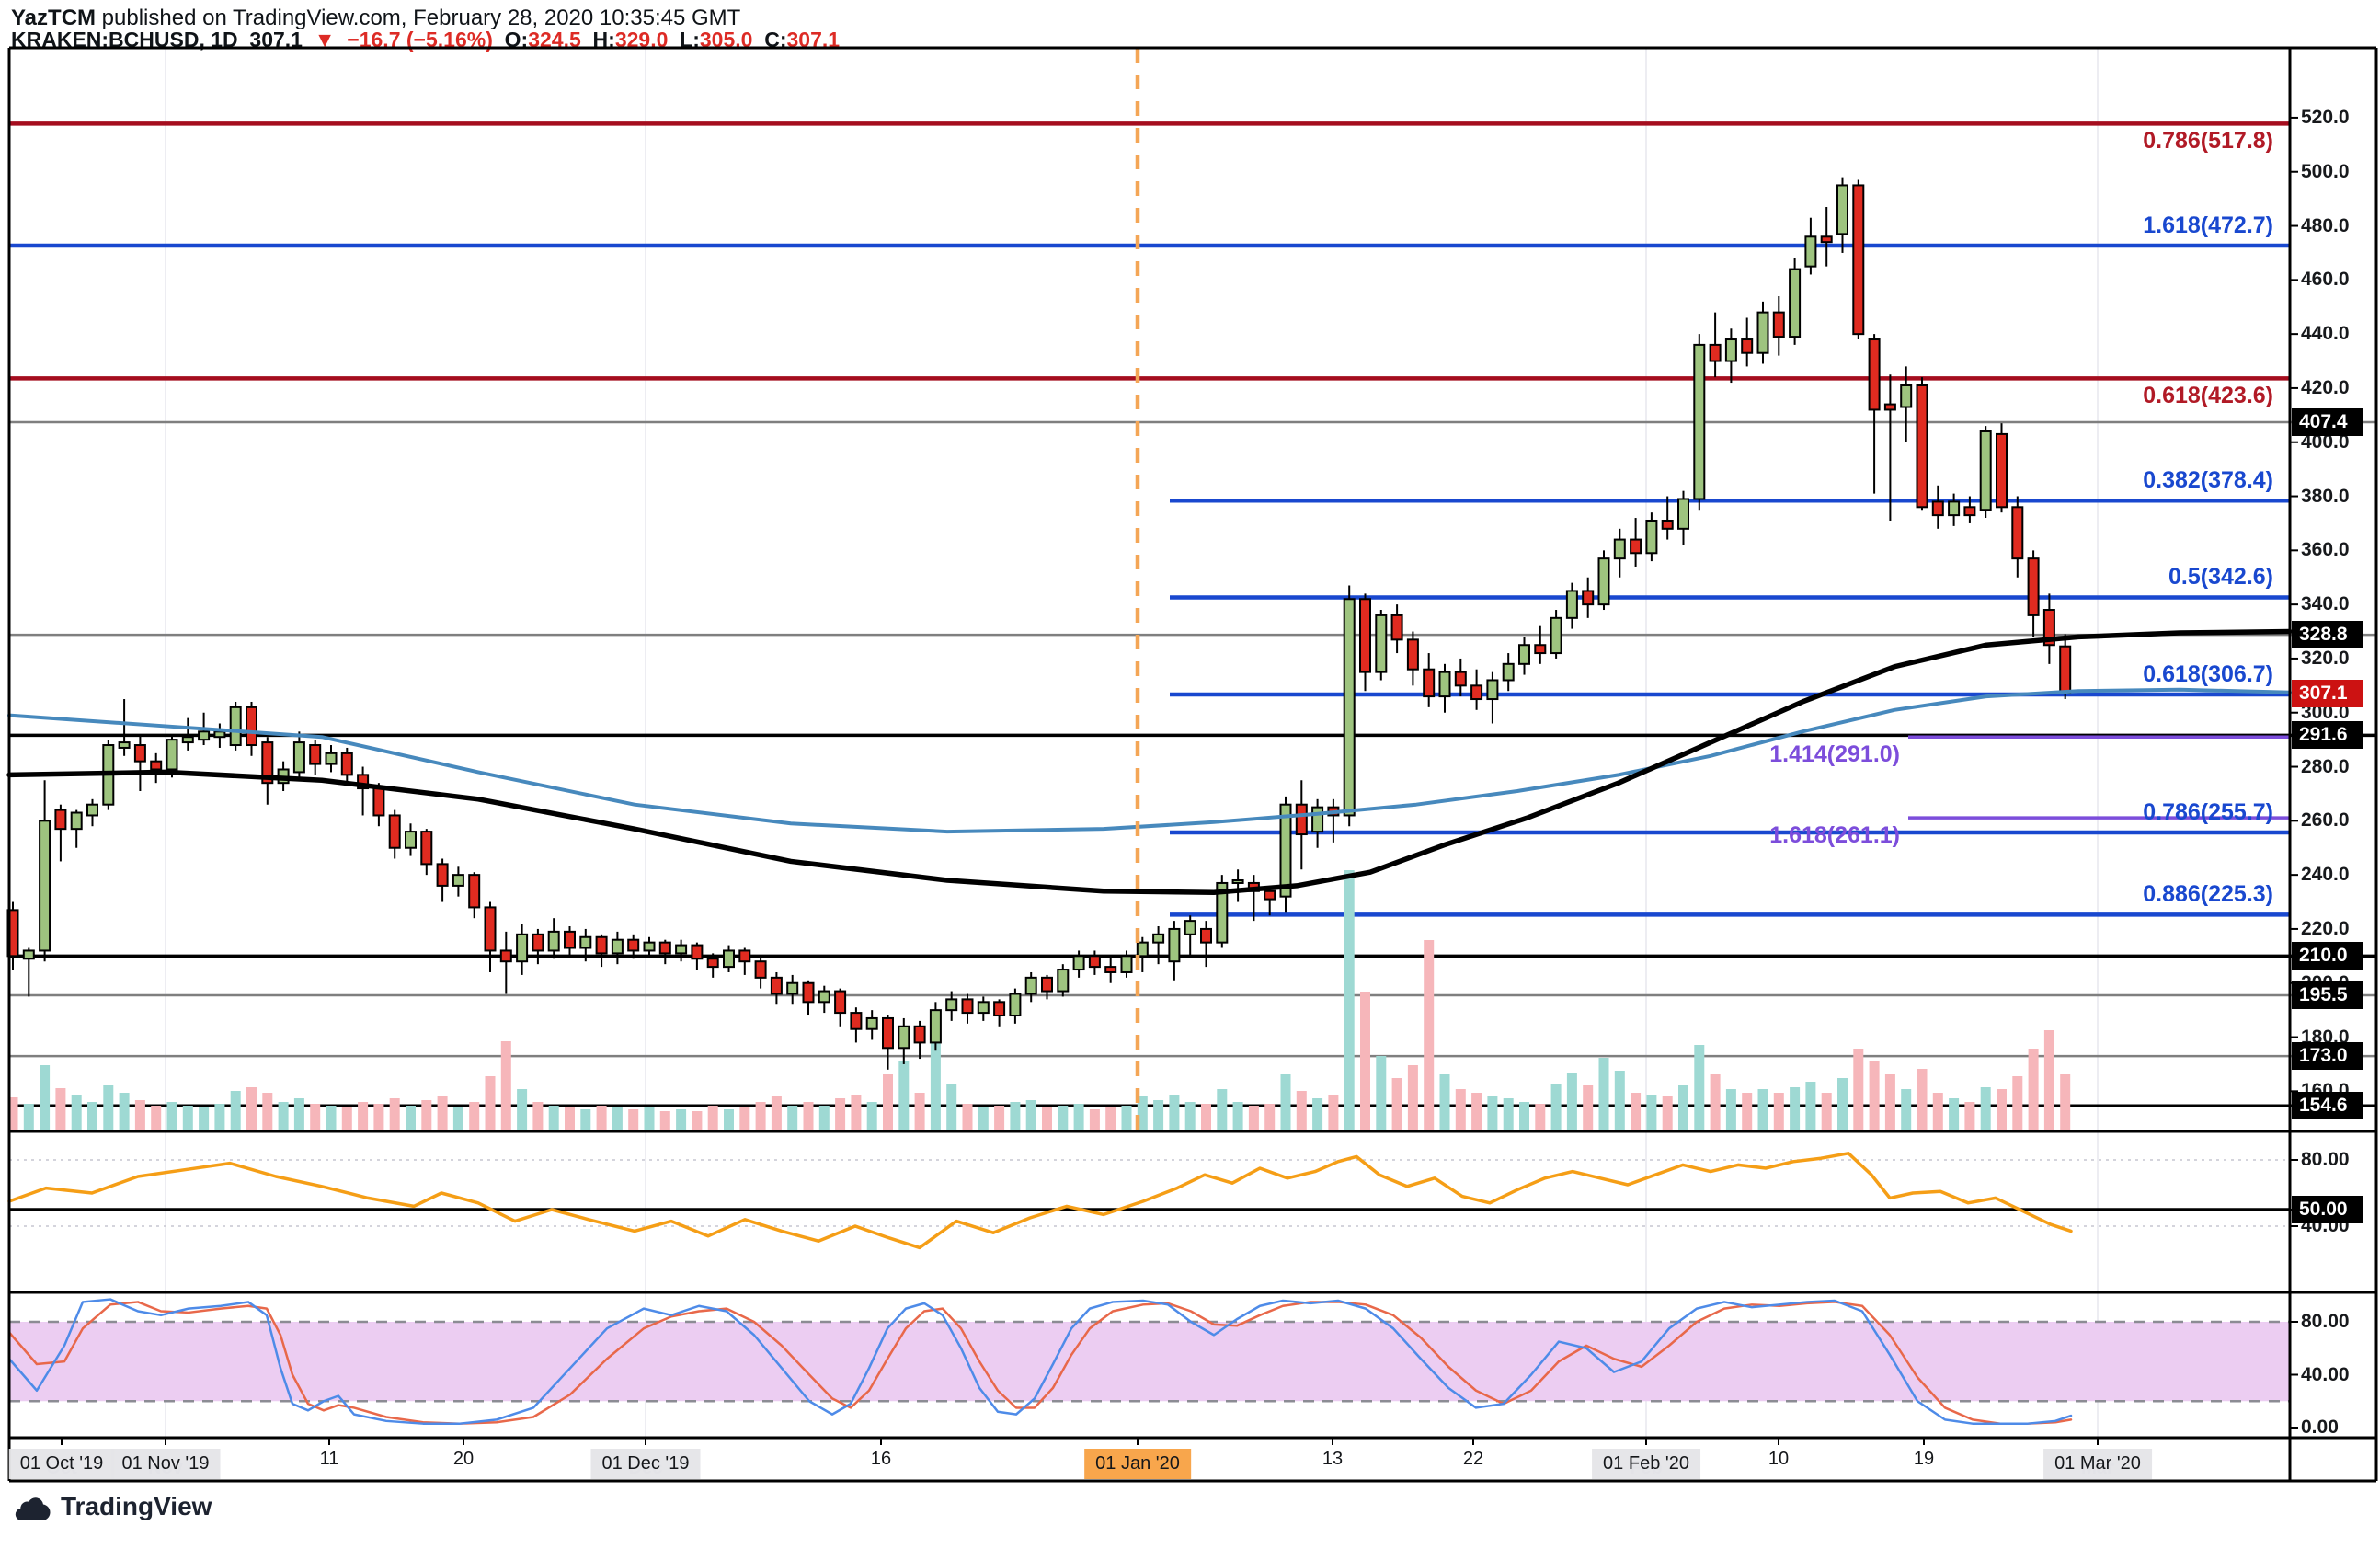  What do you see at coordinates (2325, 1322) in the screenshot?
I see `stoch-tick-label: 80.00` at bounding box center [2325, 1322].